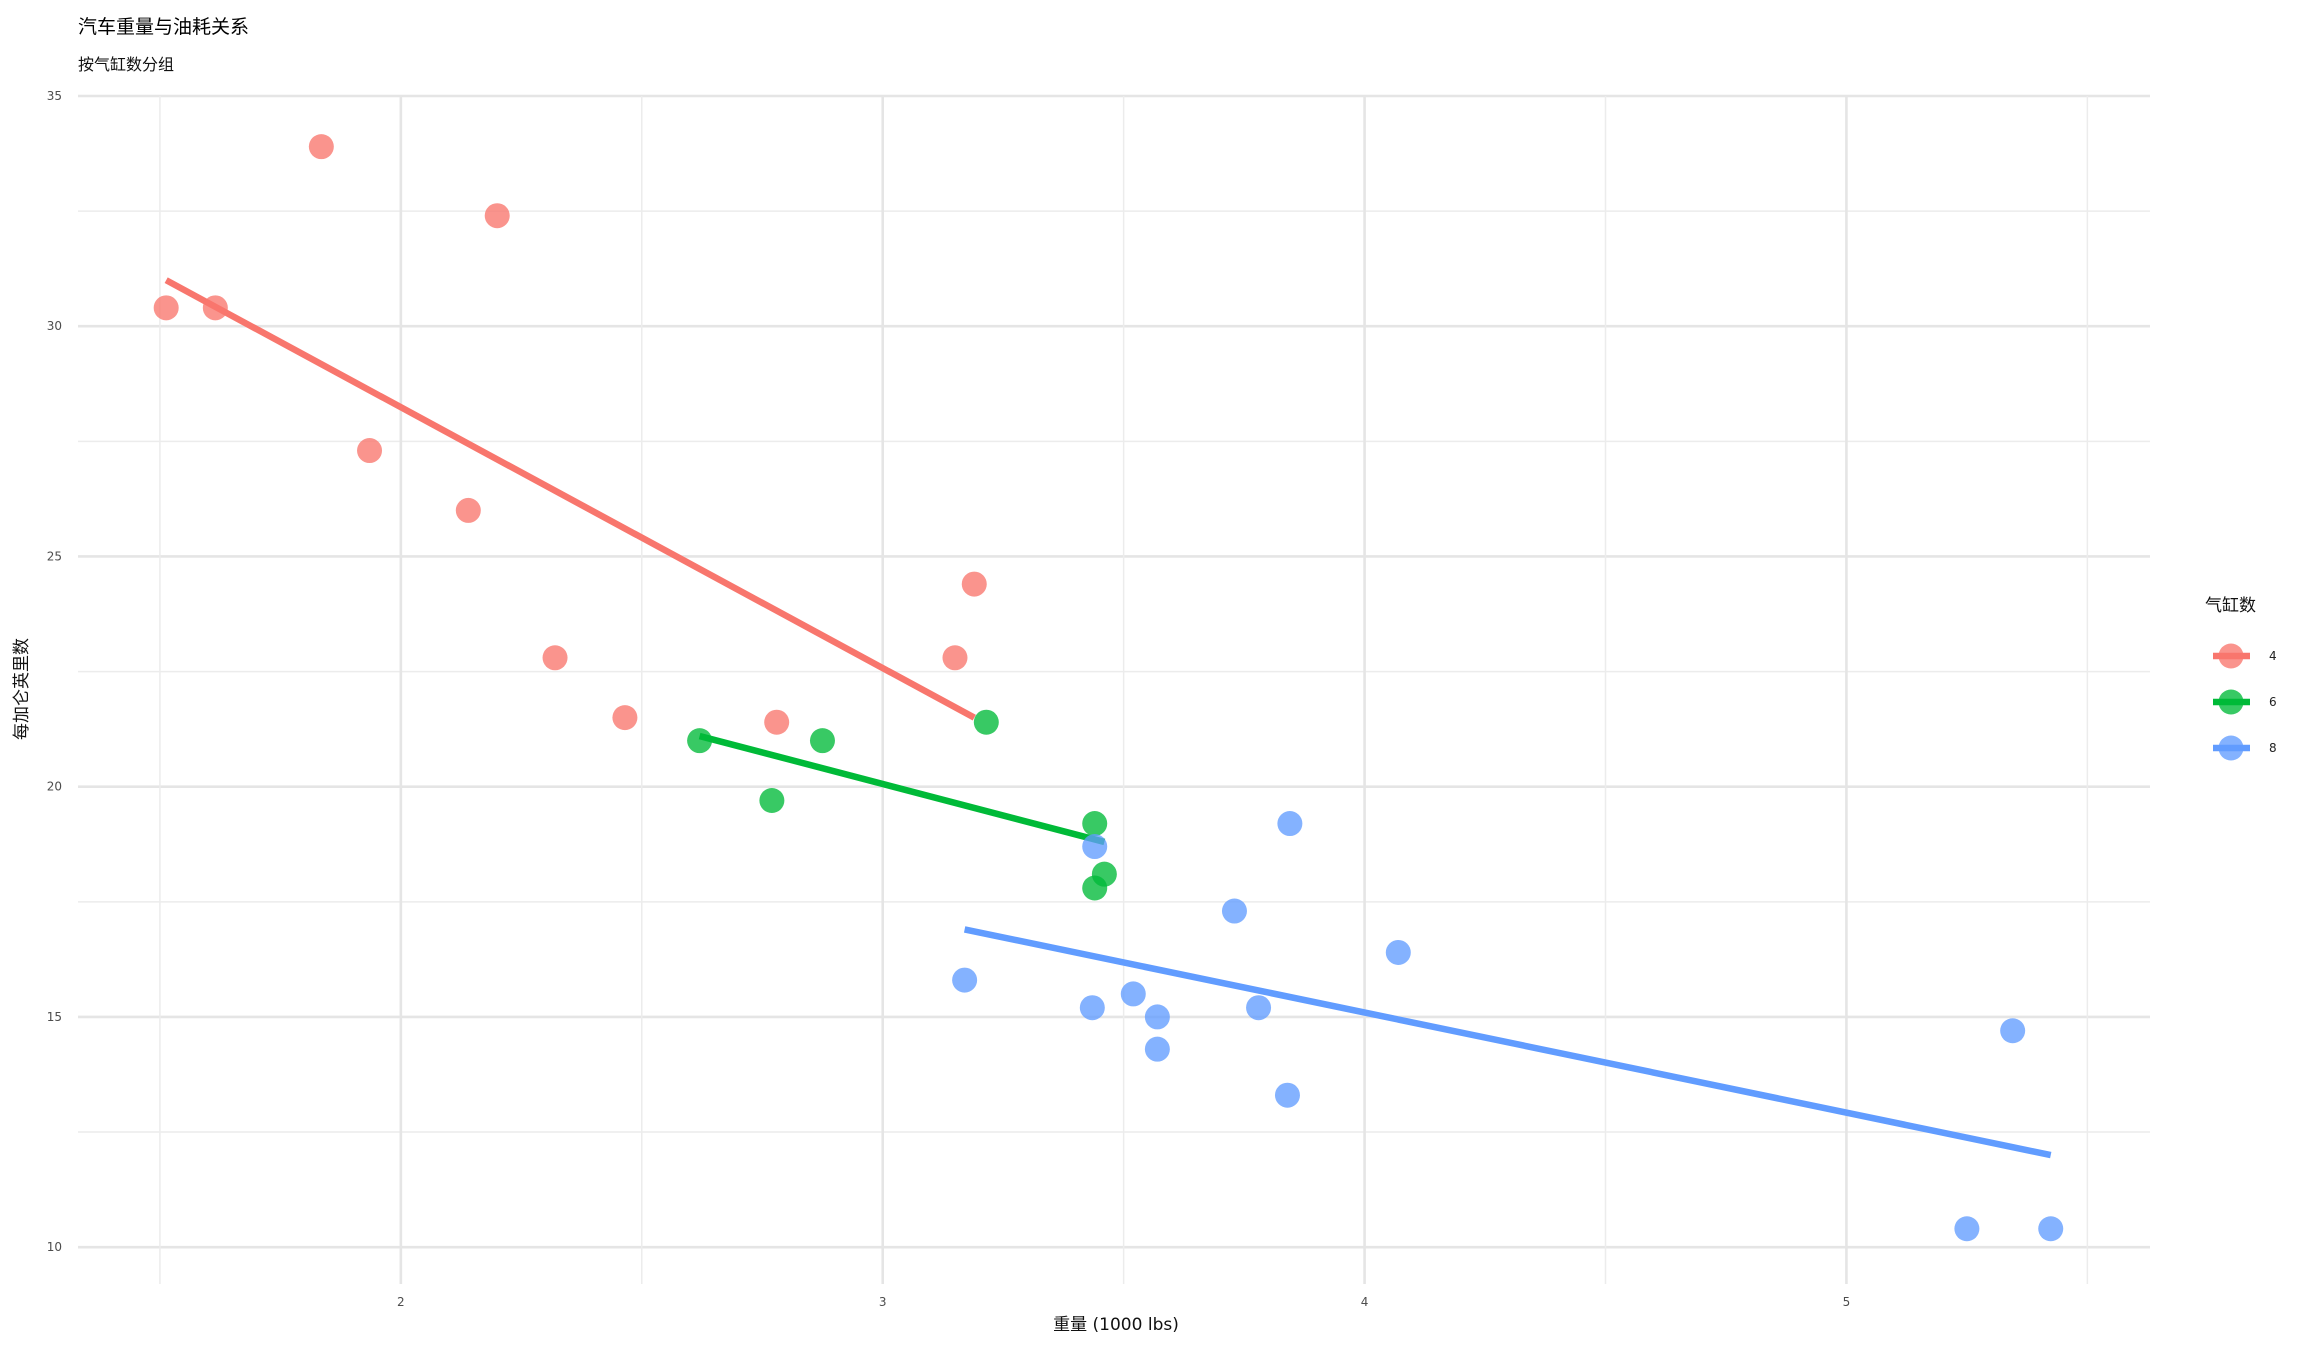 Image resolution: width=2304 pixels, height=1348 pixels. What do you see at coordinates (2245, 748) in the screenshot?
I see `legend-item-8: 8` at bounding box center [2245, 748].